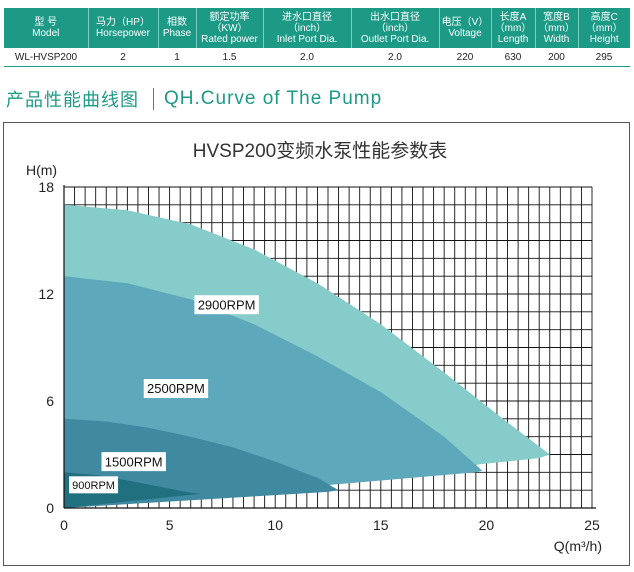  What do you see at coordinates (153, 99) in the screenshot?
I see `heading-divider` at bounding box center [153, 99].